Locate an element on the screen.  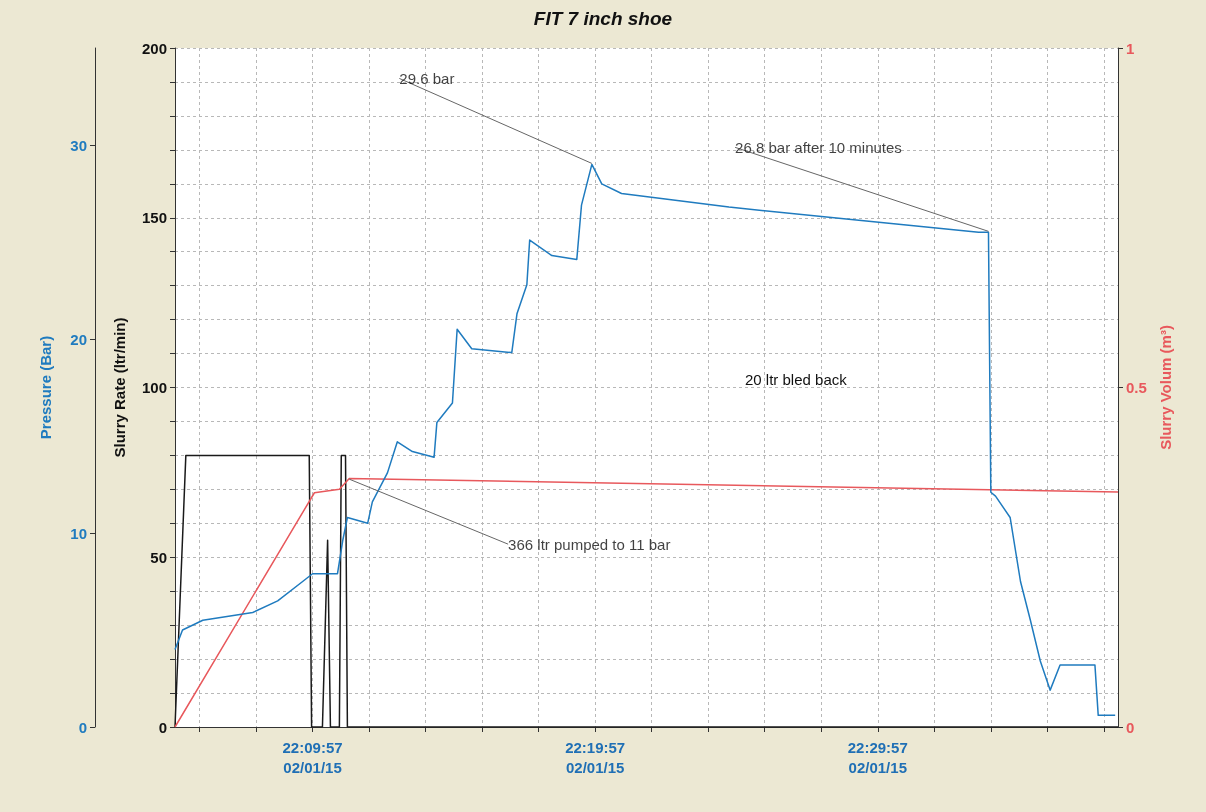
x-tick-label: 22:09:57 02/01/15 is located at coordinates (312, 757).